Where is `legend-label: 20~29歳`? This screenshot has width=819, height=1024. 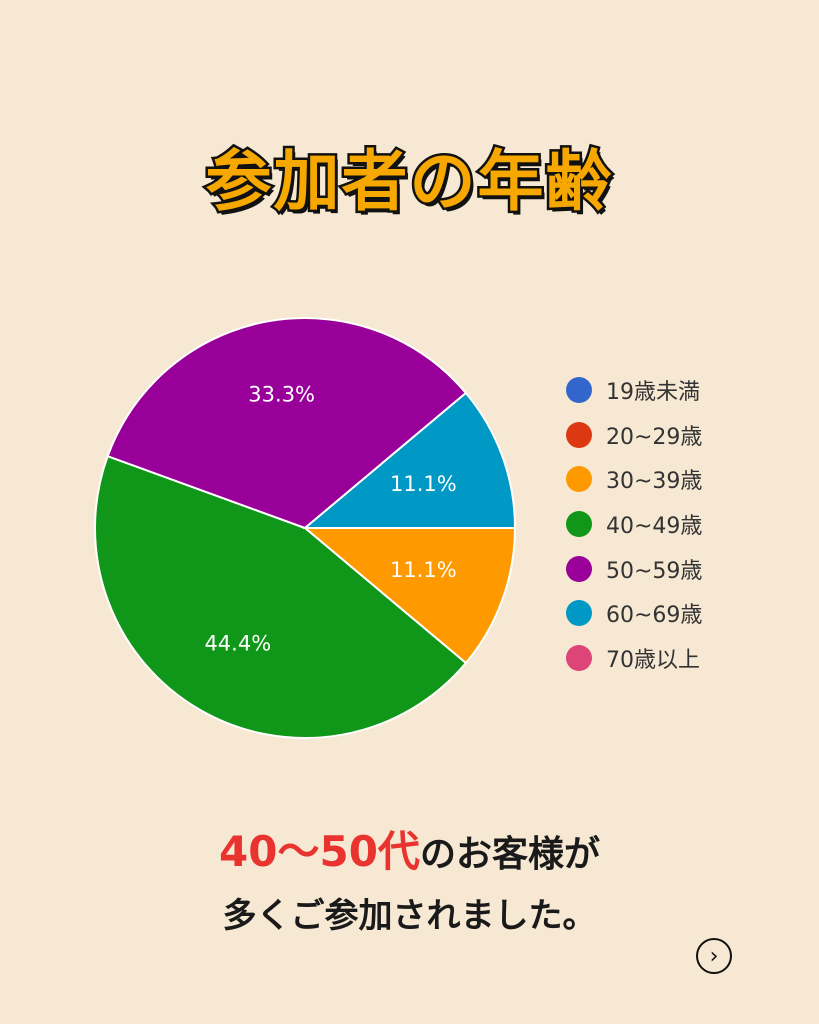
legend-label: 20~29歳 is located at coordinates (654, 437).